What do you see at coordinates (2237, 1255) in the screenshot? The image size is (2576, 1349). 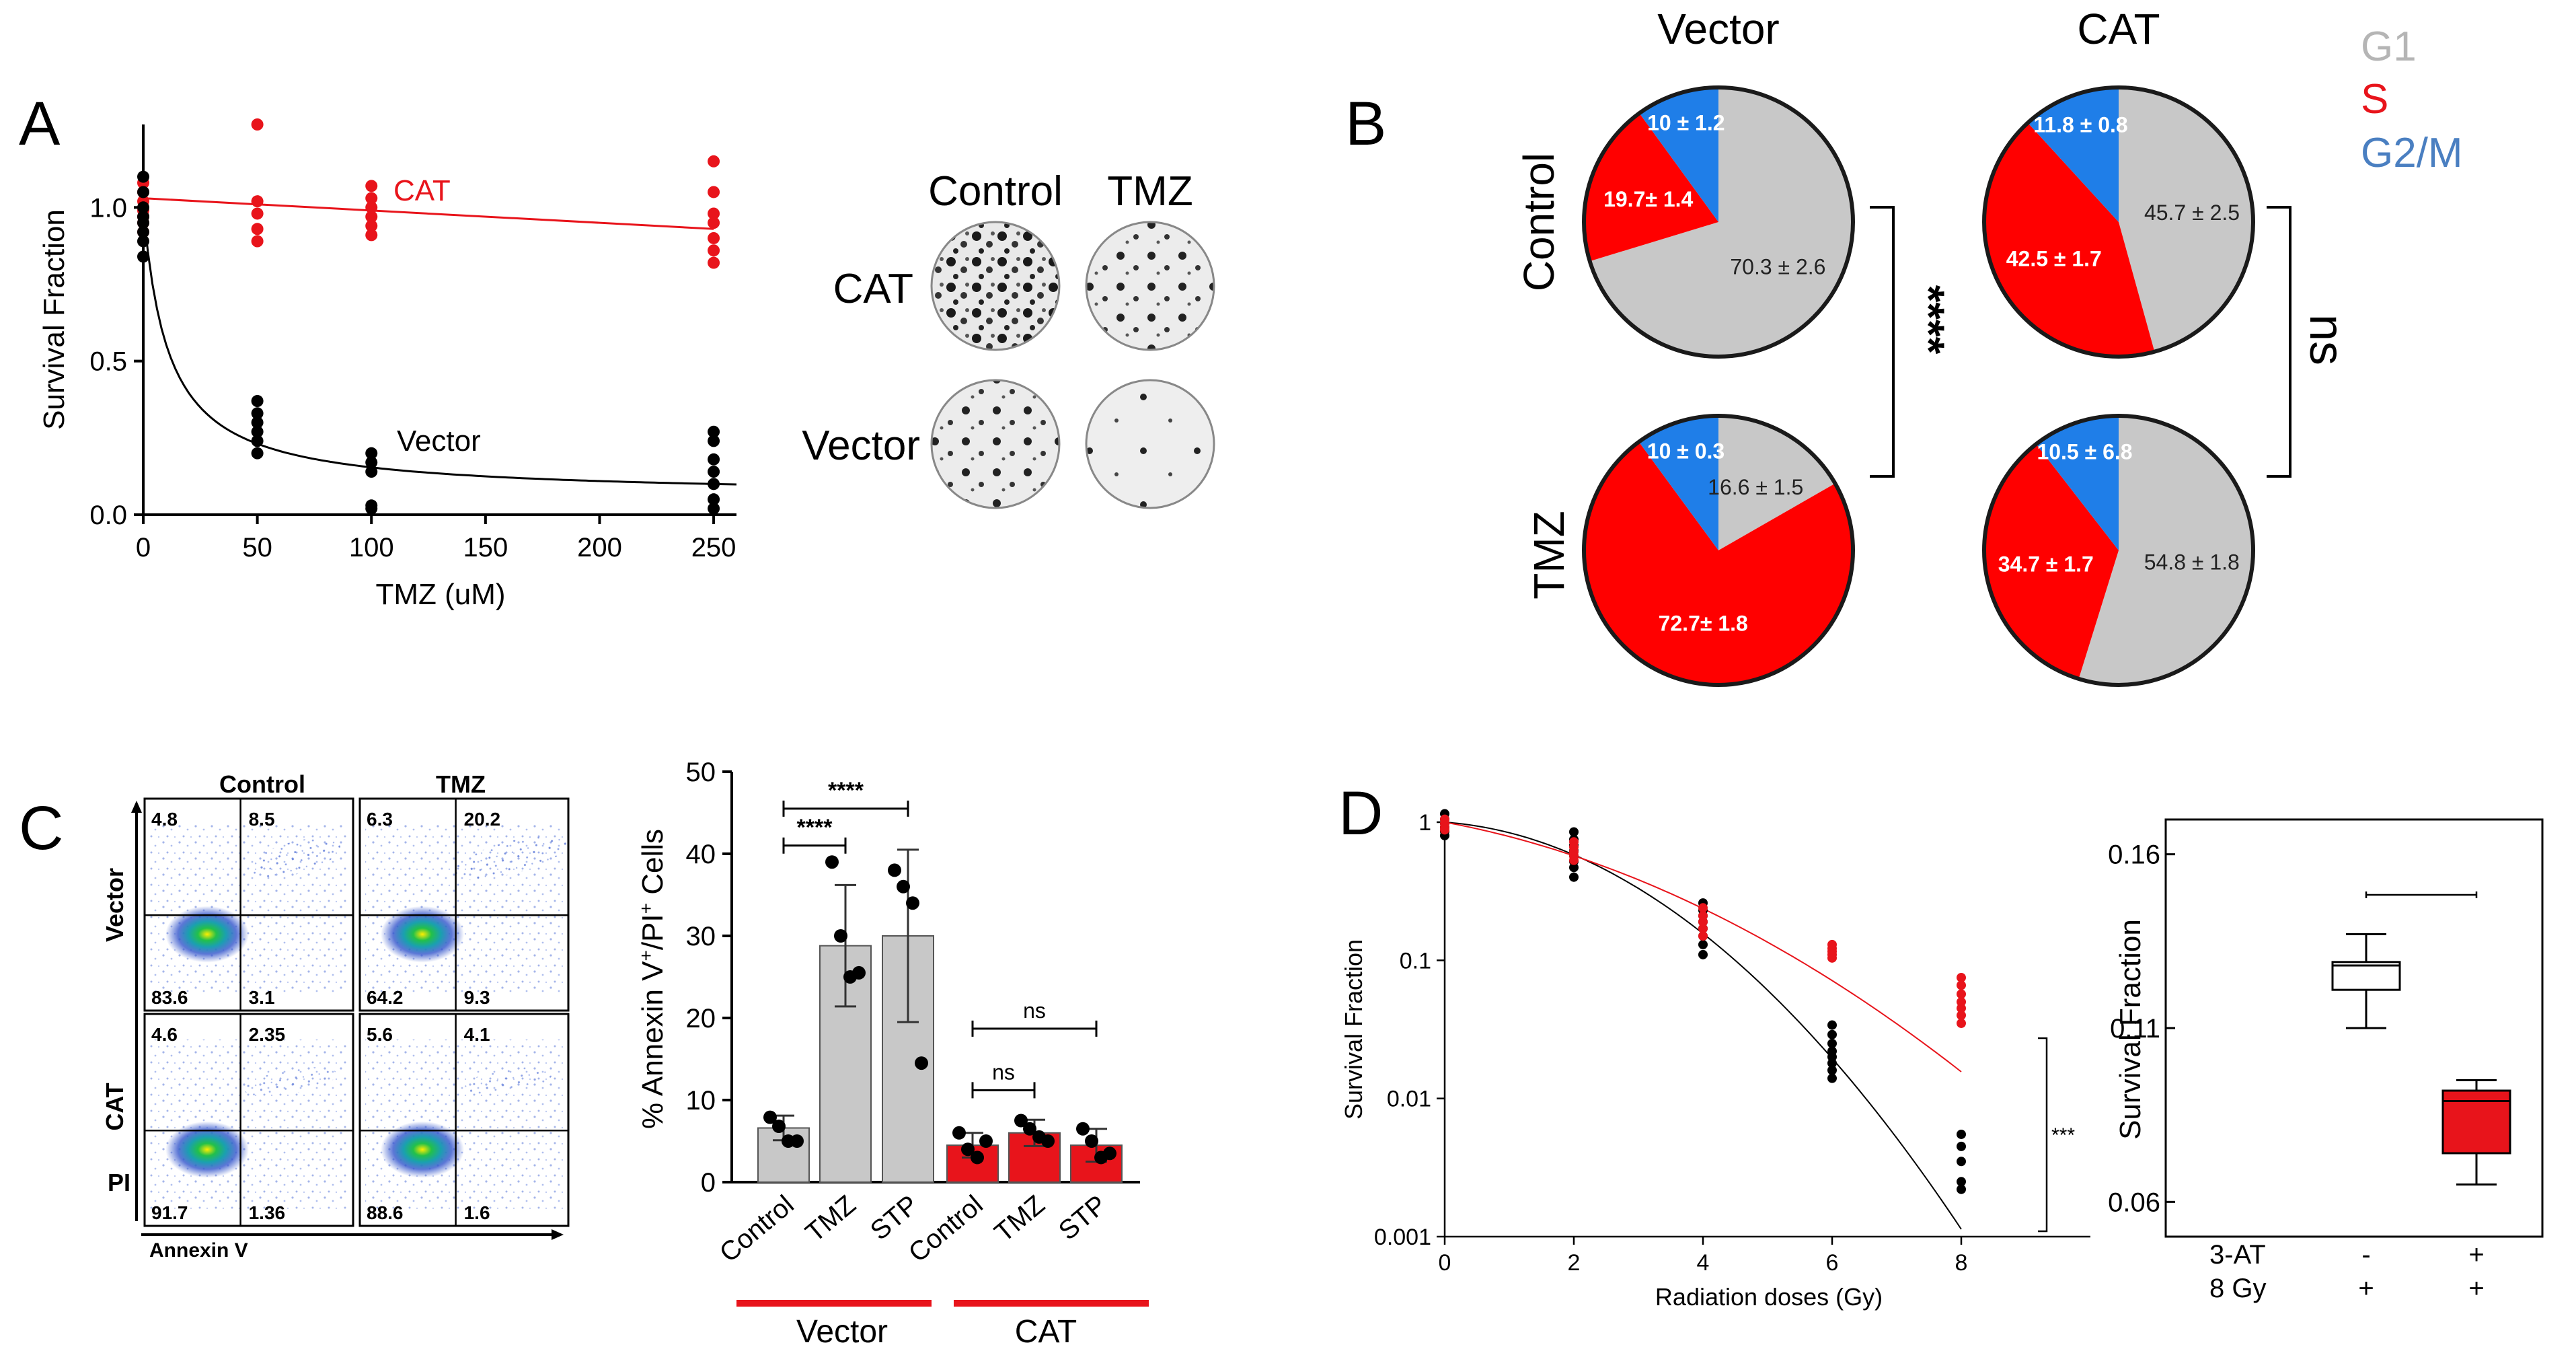 I see `box-row-3at: 3-AT` at bounding box center [2237, 1255].